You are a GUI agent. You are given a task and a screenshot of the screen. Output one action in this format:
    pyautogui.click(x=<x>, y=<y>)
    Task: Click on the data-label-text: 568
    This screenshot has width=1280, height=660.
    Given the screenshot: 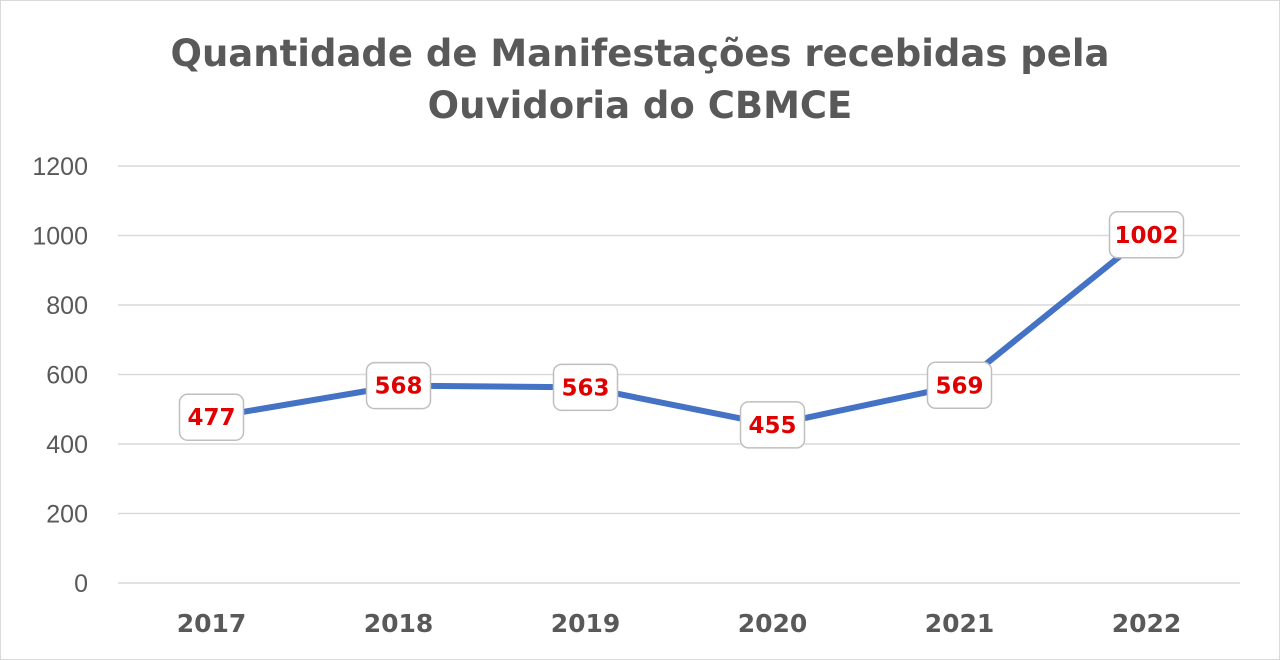 What is the action you would take?
    pyautogui.click(x=398, y=387)
    